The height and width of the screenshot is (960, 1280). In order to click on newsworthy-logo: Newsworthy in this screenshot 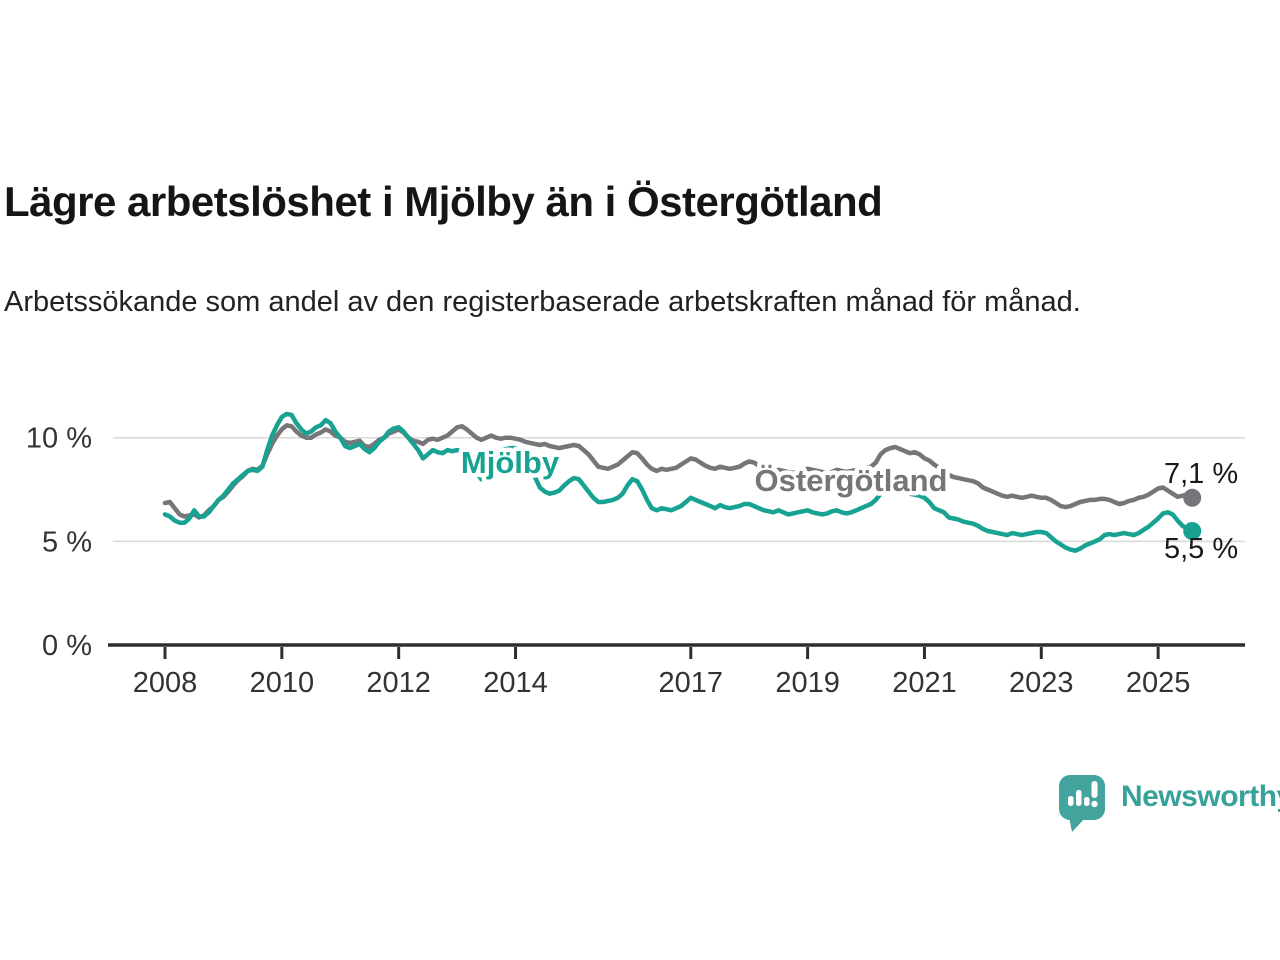, I will do `click(1168, 803)`.